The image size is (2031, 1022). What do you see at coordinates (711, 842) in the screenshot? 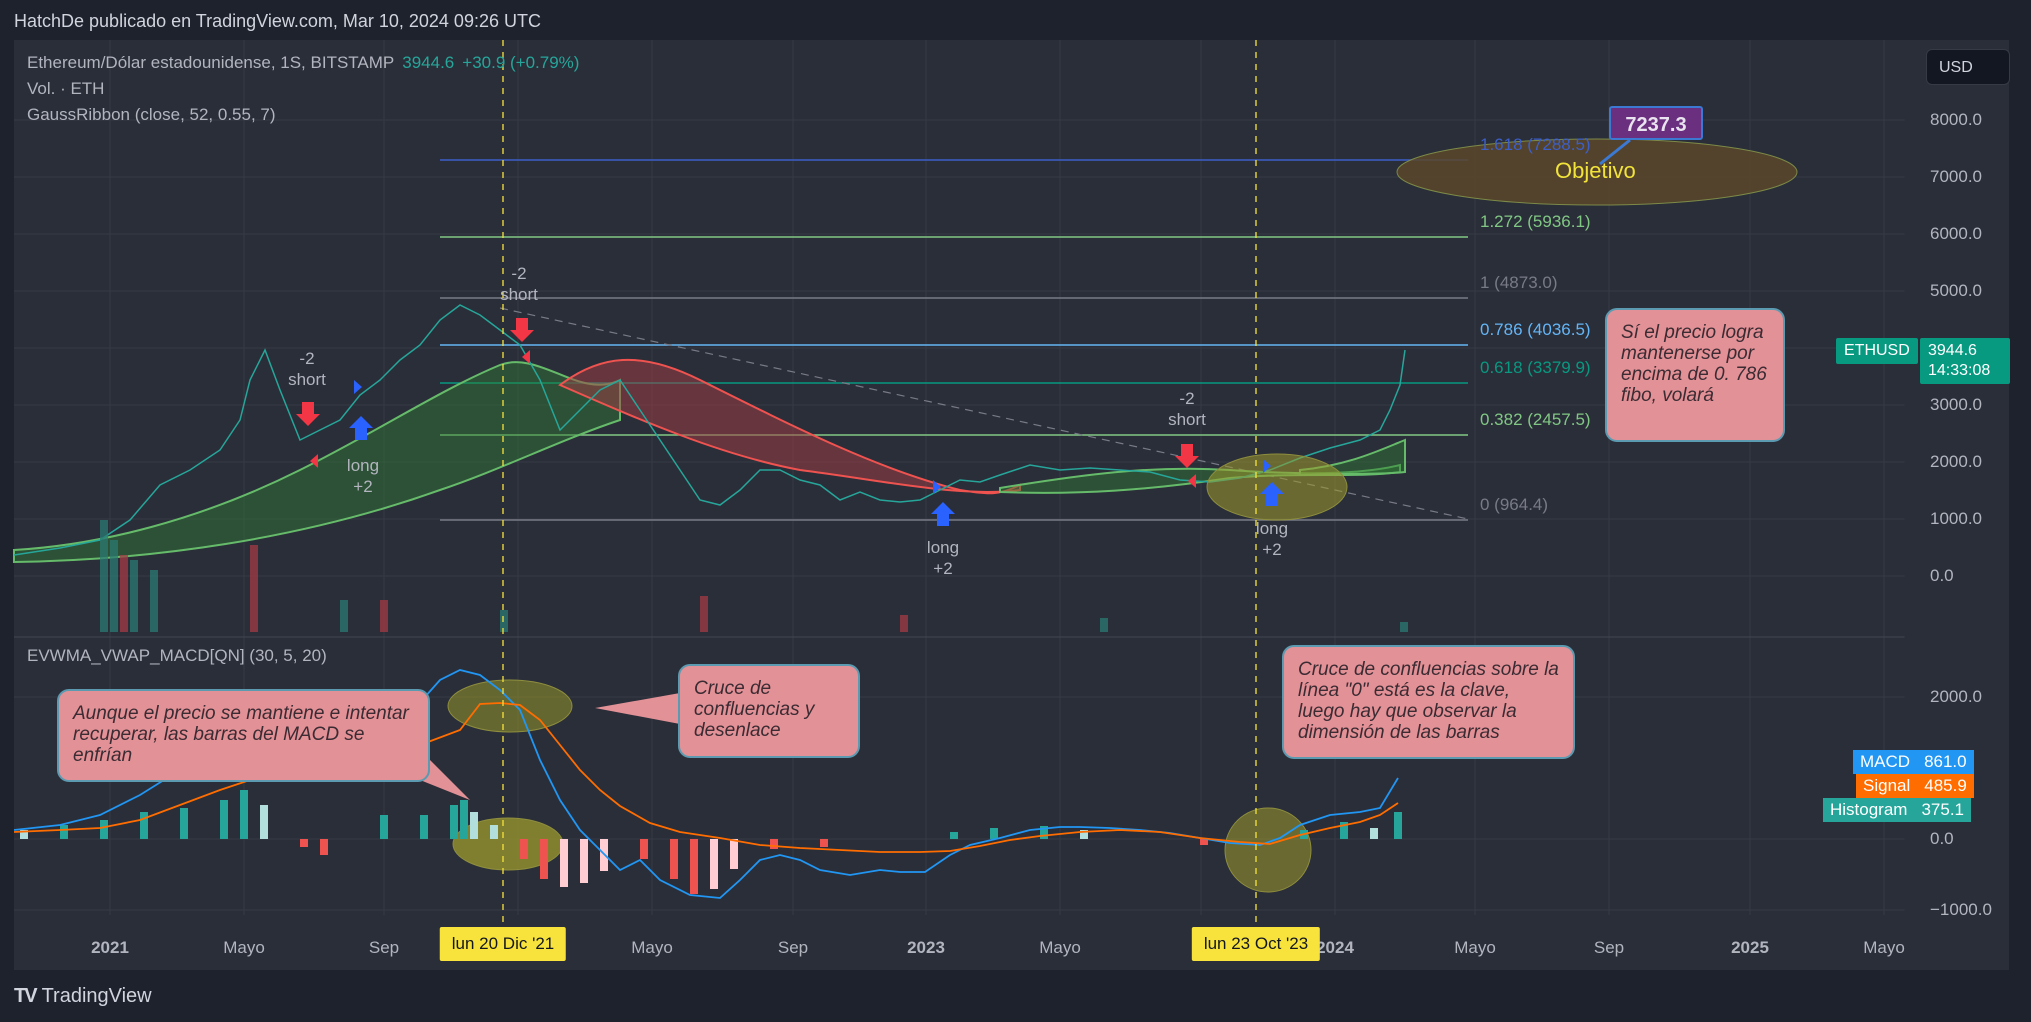
I see `macd-histogram` at bounding box center [711, 842].